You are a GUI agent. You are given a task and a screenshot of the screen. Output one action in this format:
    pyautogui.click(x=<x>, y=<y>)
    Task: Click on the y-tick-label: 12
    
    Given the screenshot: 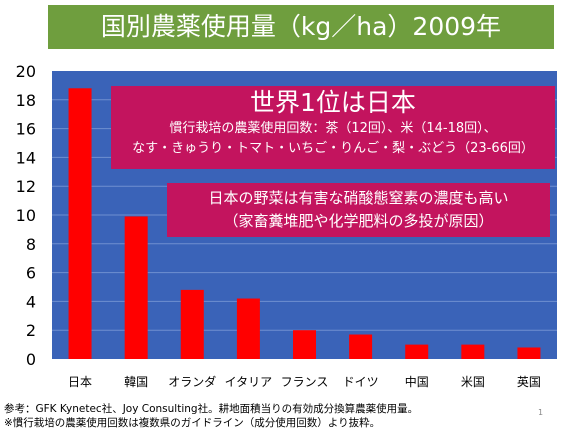 What is the action you would take?
    pyautogui.click(x=26, y=186)
    